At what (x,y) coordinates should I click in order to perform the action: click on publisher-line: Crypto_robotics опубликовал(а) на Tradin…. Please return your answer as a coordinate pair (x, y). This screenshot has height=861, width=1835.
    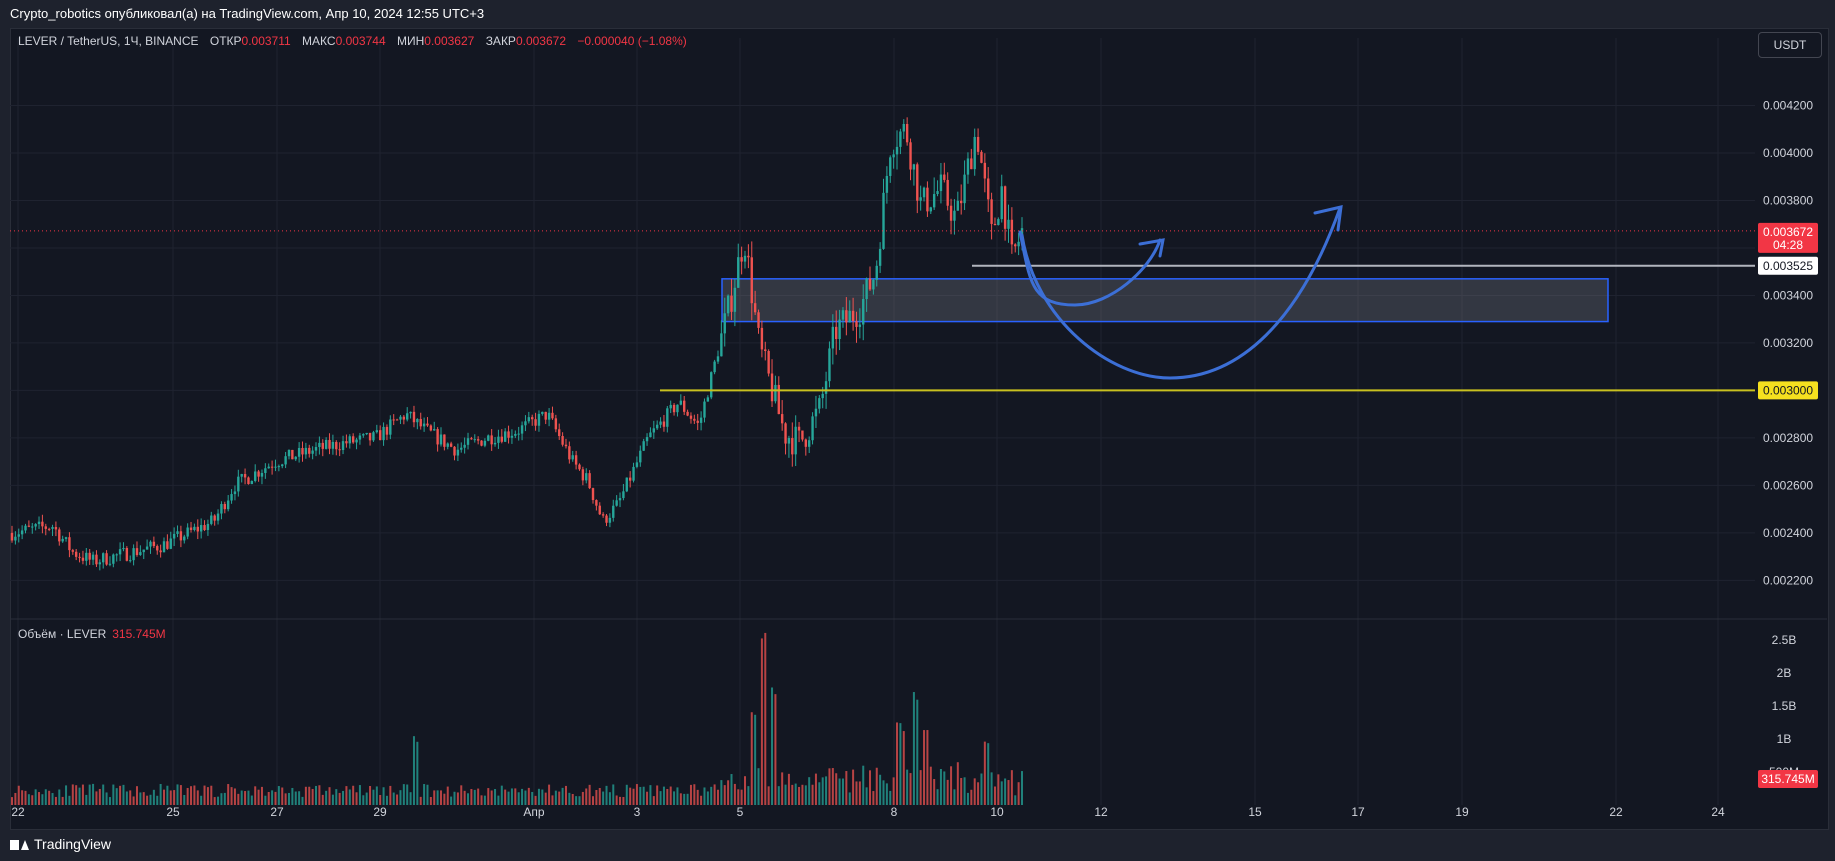
    Looking at the image, I should click on (247, 13).